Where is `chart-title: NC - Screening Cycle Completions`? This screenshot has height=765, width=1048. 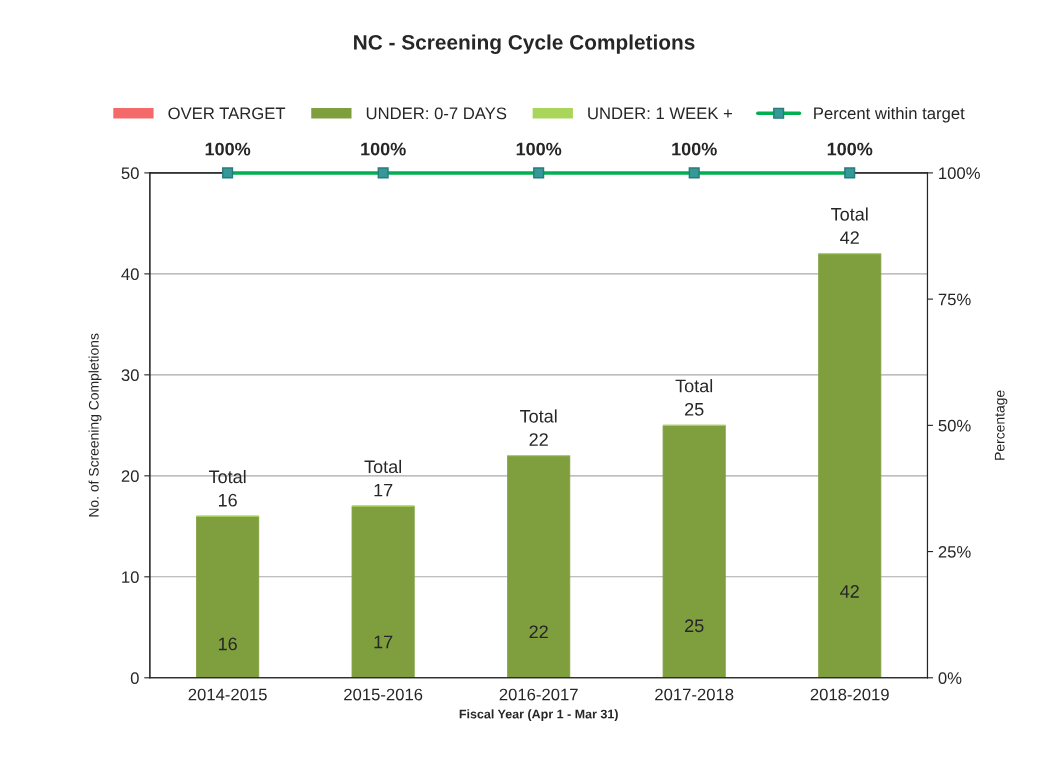 chart-title: NC - Screening Cycle Completions is located at coordinates (524, 44).